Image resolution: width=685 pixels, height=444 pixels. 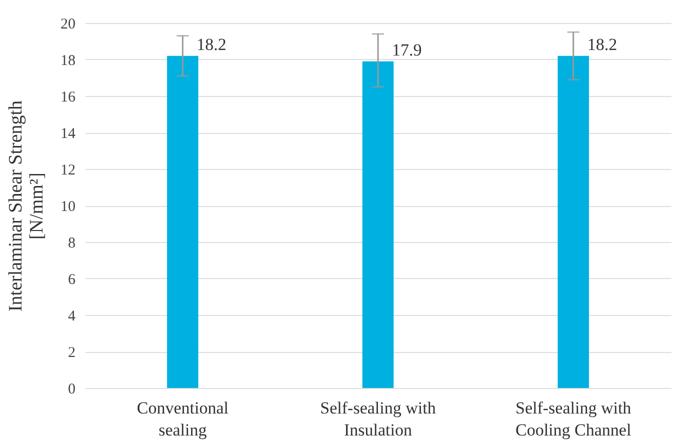 I want to click on y-tick-label: 4, so click(x=72, y=316).